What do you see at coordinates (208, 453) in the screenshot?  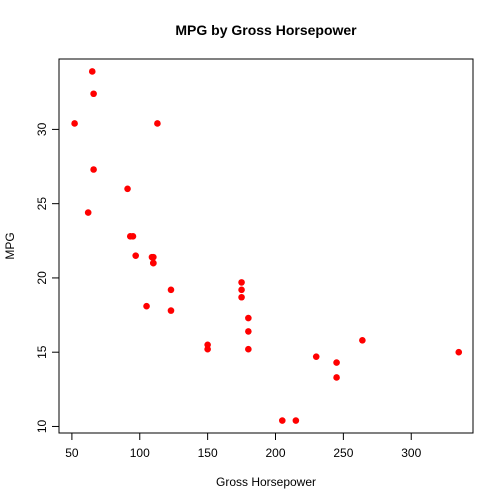 I see `x-tick-label: 150` at bounding box center [208, 453].